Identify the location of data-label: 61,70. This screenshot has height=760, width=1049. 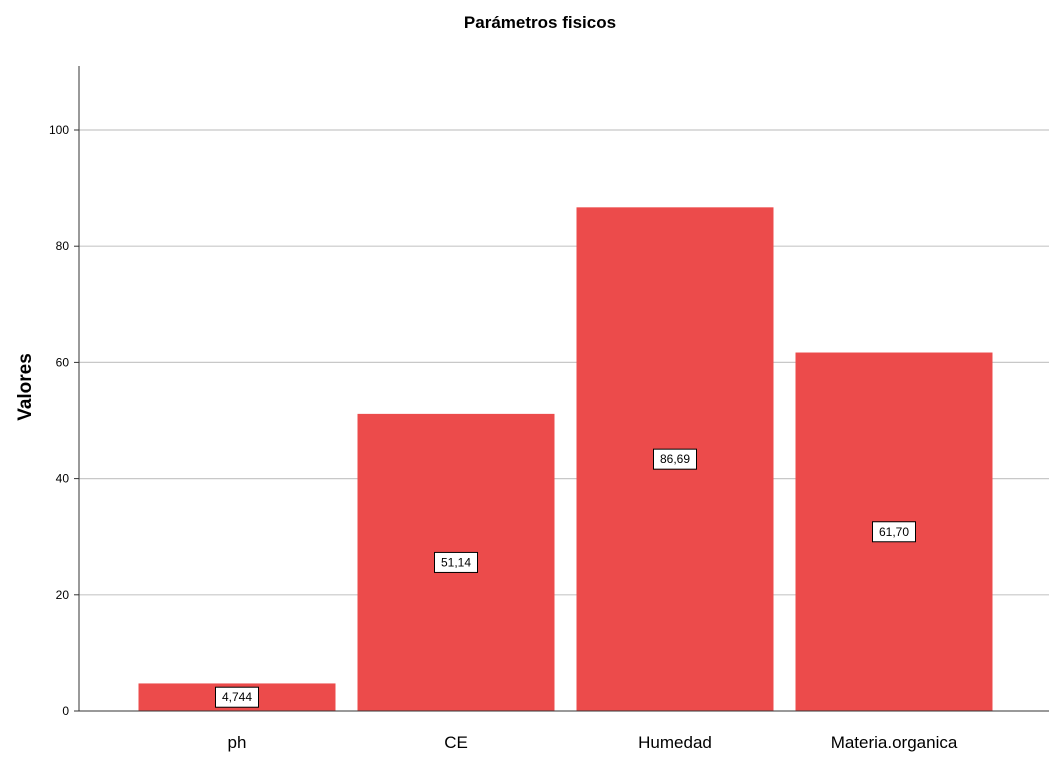
(894, 532).